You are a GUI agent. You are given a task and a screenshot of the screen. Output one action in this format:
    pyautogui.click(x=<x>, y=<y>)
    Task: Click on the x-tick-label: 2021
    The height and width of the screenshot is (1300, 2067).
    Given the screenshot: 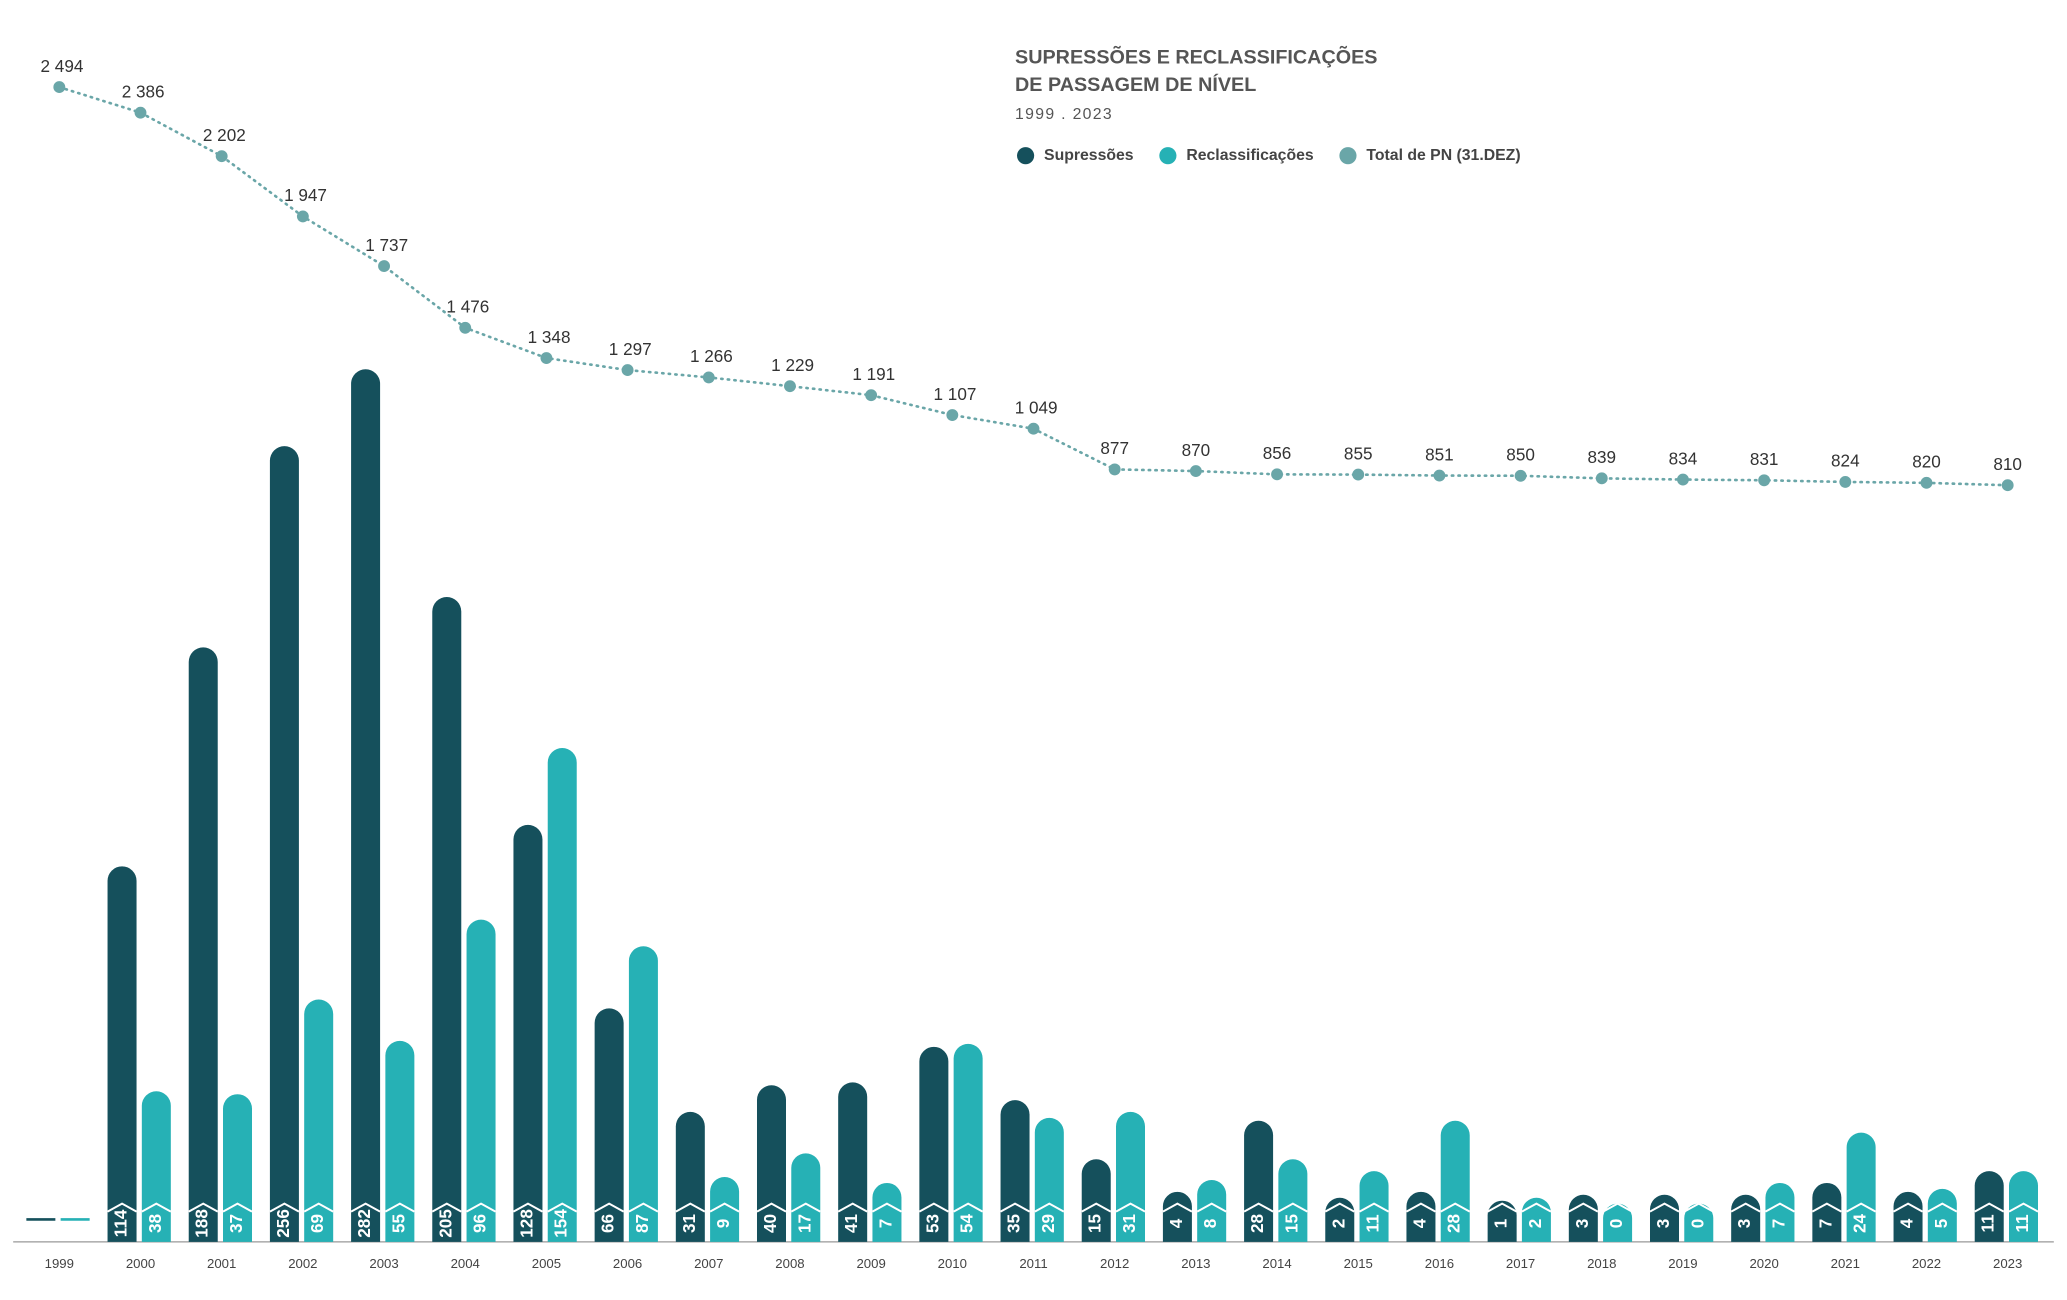 What is the action you would take?
    pyautogui.click(x=1845, y=1263)
    